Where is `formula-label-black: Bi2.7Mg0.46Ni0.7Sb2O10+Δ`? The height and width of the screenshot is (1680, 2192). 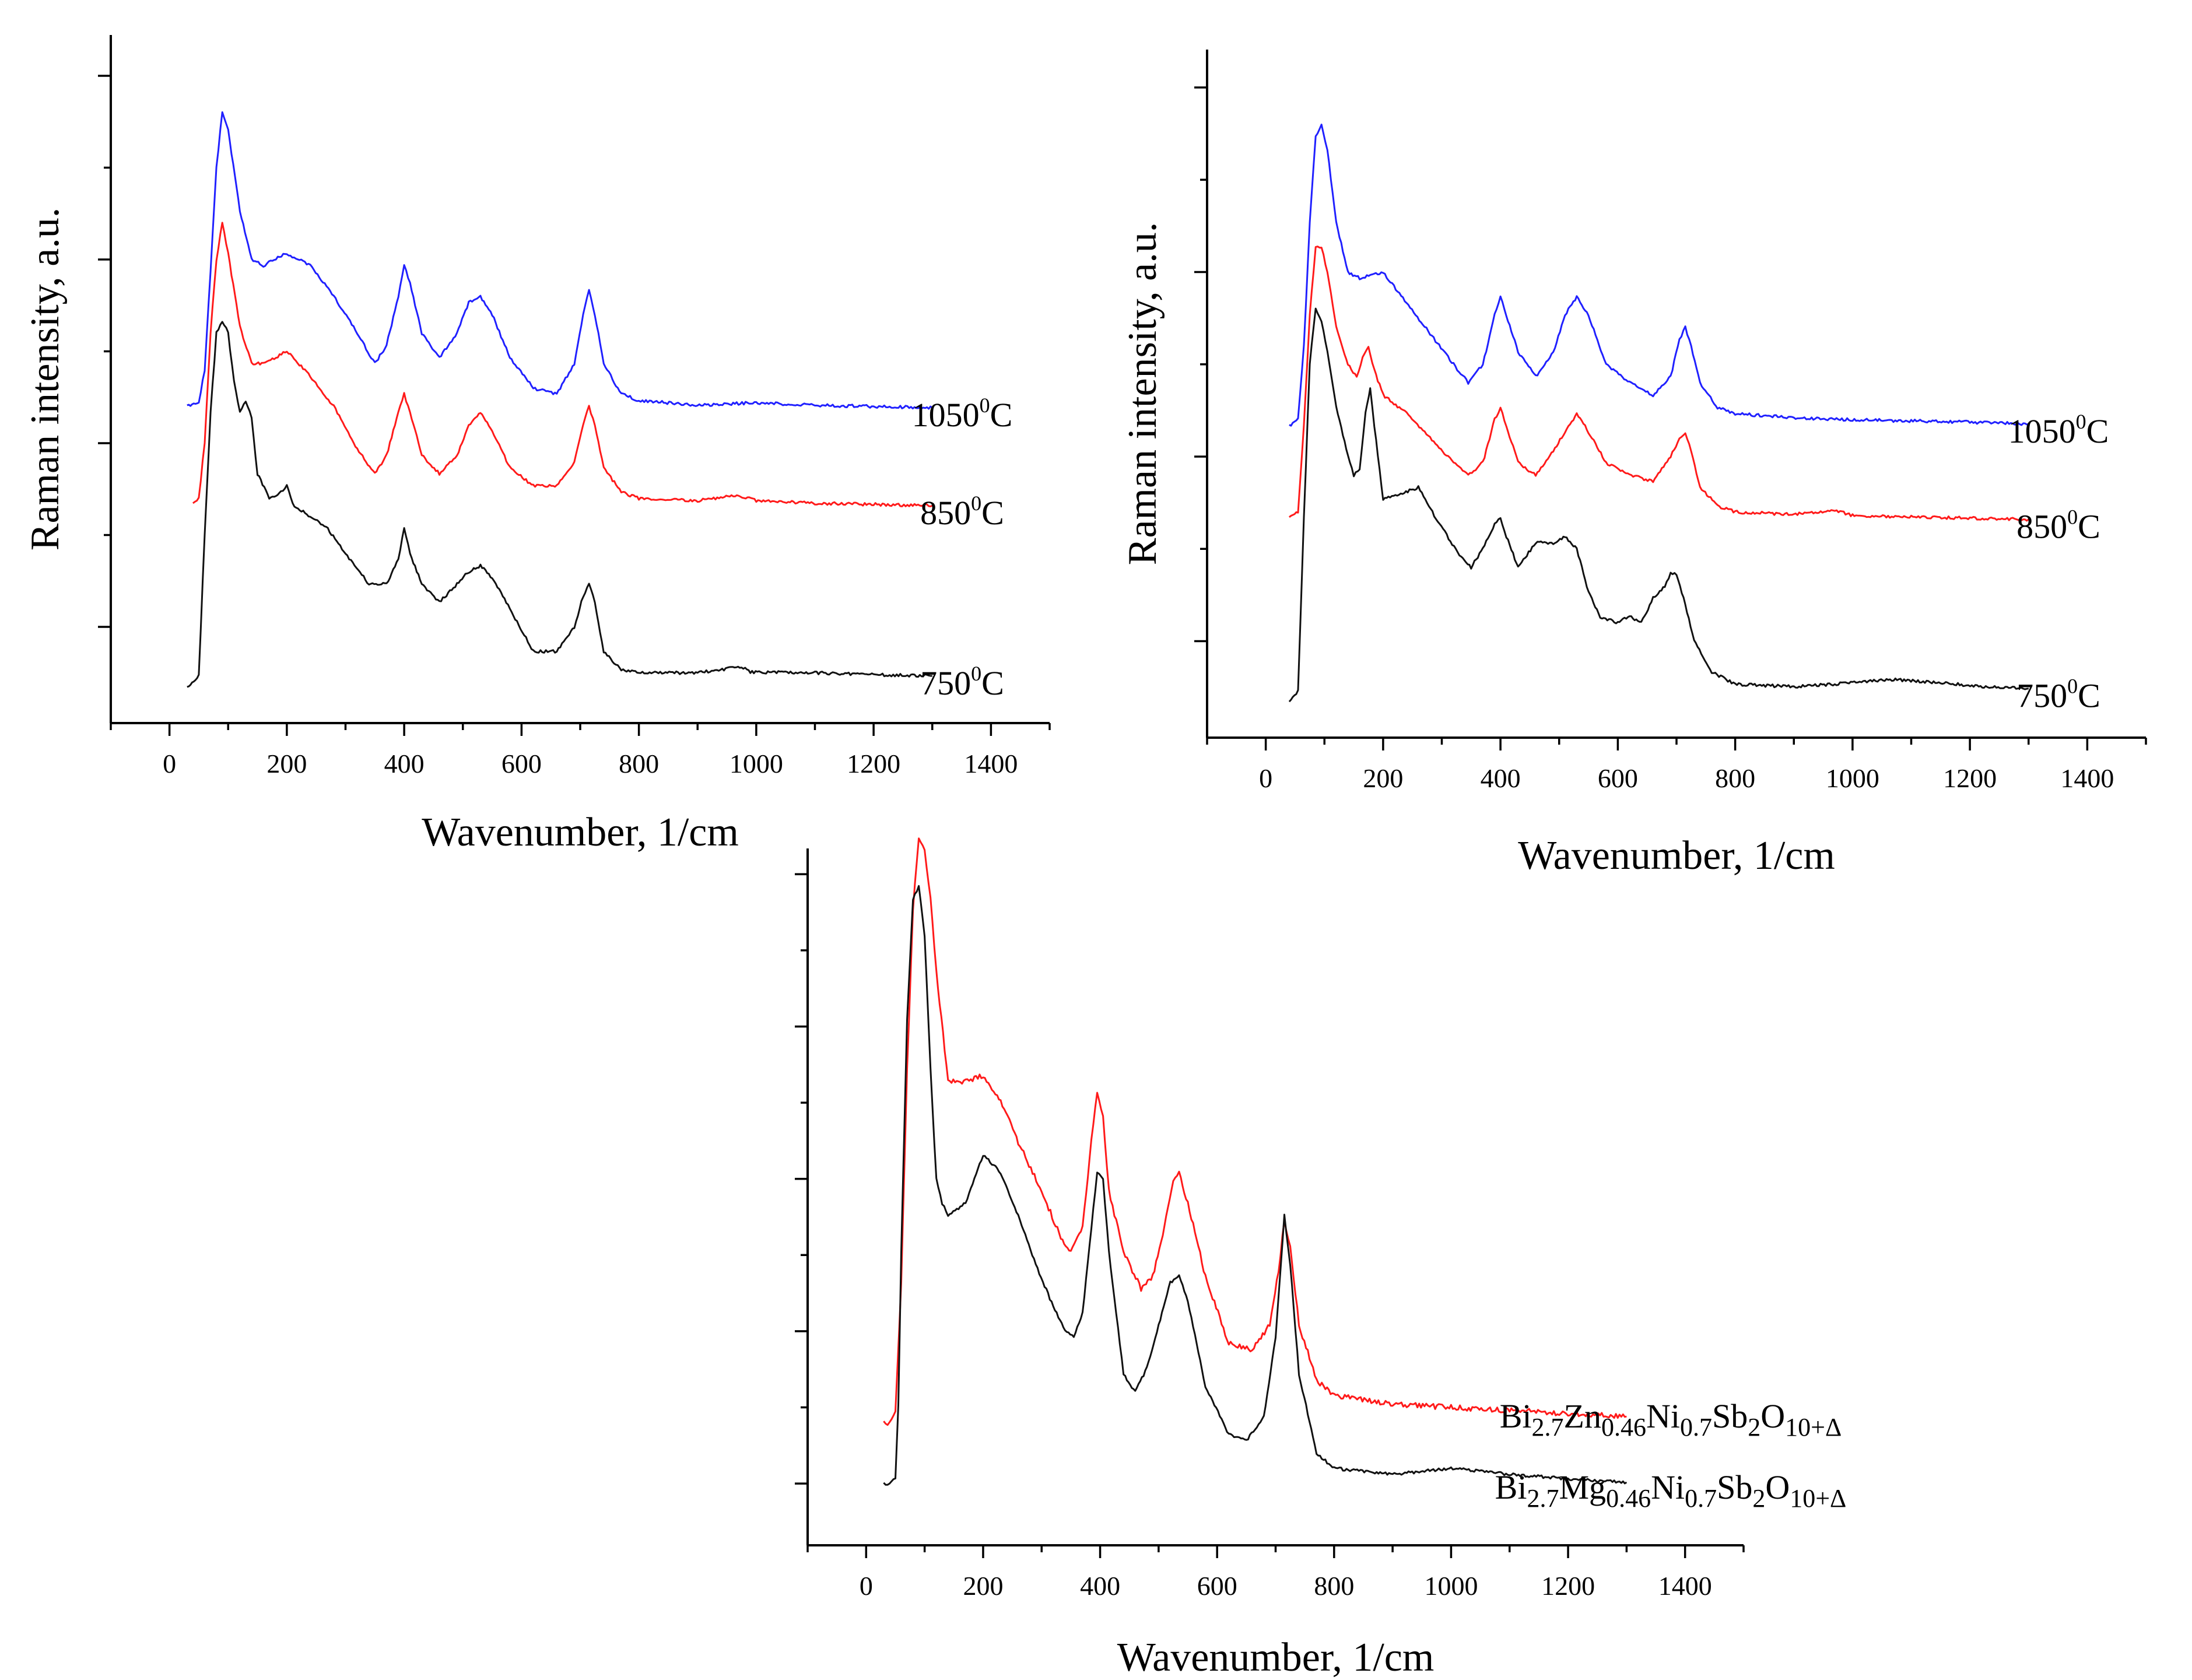 formula-label-black: Bi2.7Mg0.46Ni0.7Sb2O10+Δ is located at coordinates (1671, 1490).